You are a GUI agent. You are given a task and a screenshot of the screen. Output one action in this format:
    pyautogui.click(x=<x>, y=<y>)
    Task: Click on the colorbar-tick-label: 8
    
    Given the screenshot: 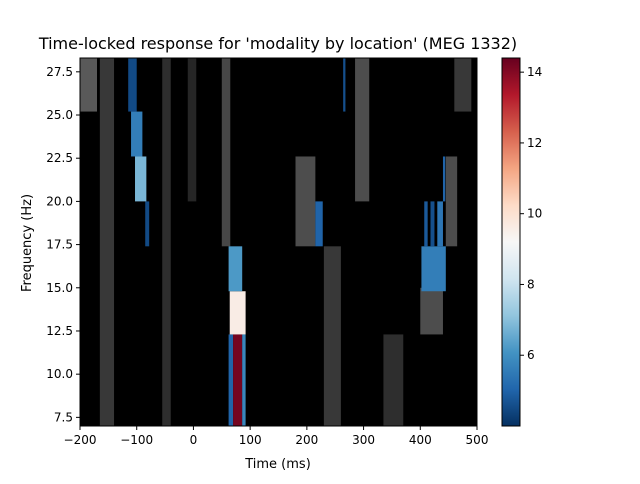 What is the action you would take?
    pyautogui.click(x=531, y=284)
    